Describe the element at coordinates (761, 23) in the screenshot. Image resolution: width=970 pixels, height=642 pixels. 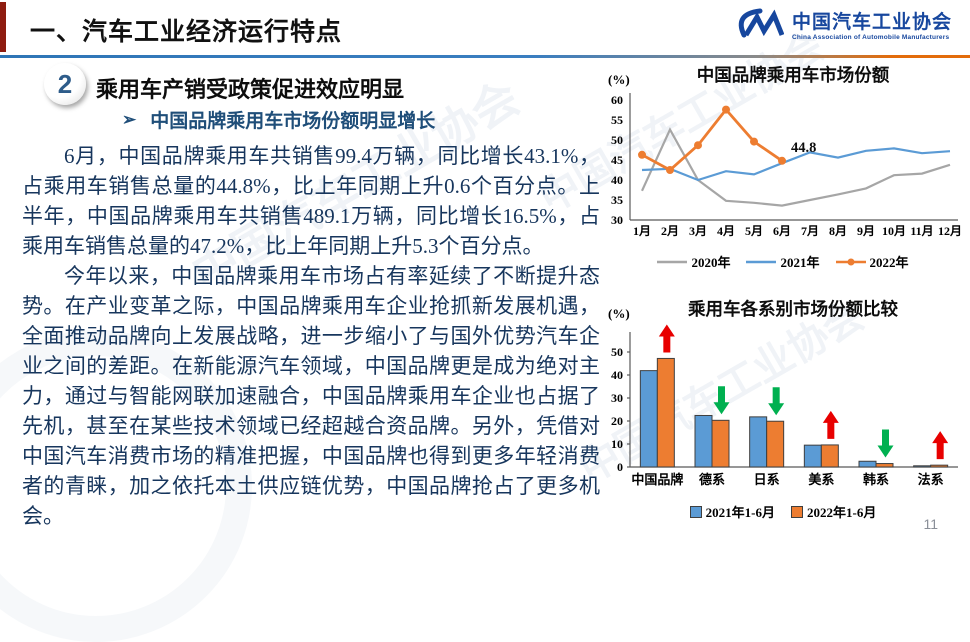
I see `caam-logo-icon` at that location.